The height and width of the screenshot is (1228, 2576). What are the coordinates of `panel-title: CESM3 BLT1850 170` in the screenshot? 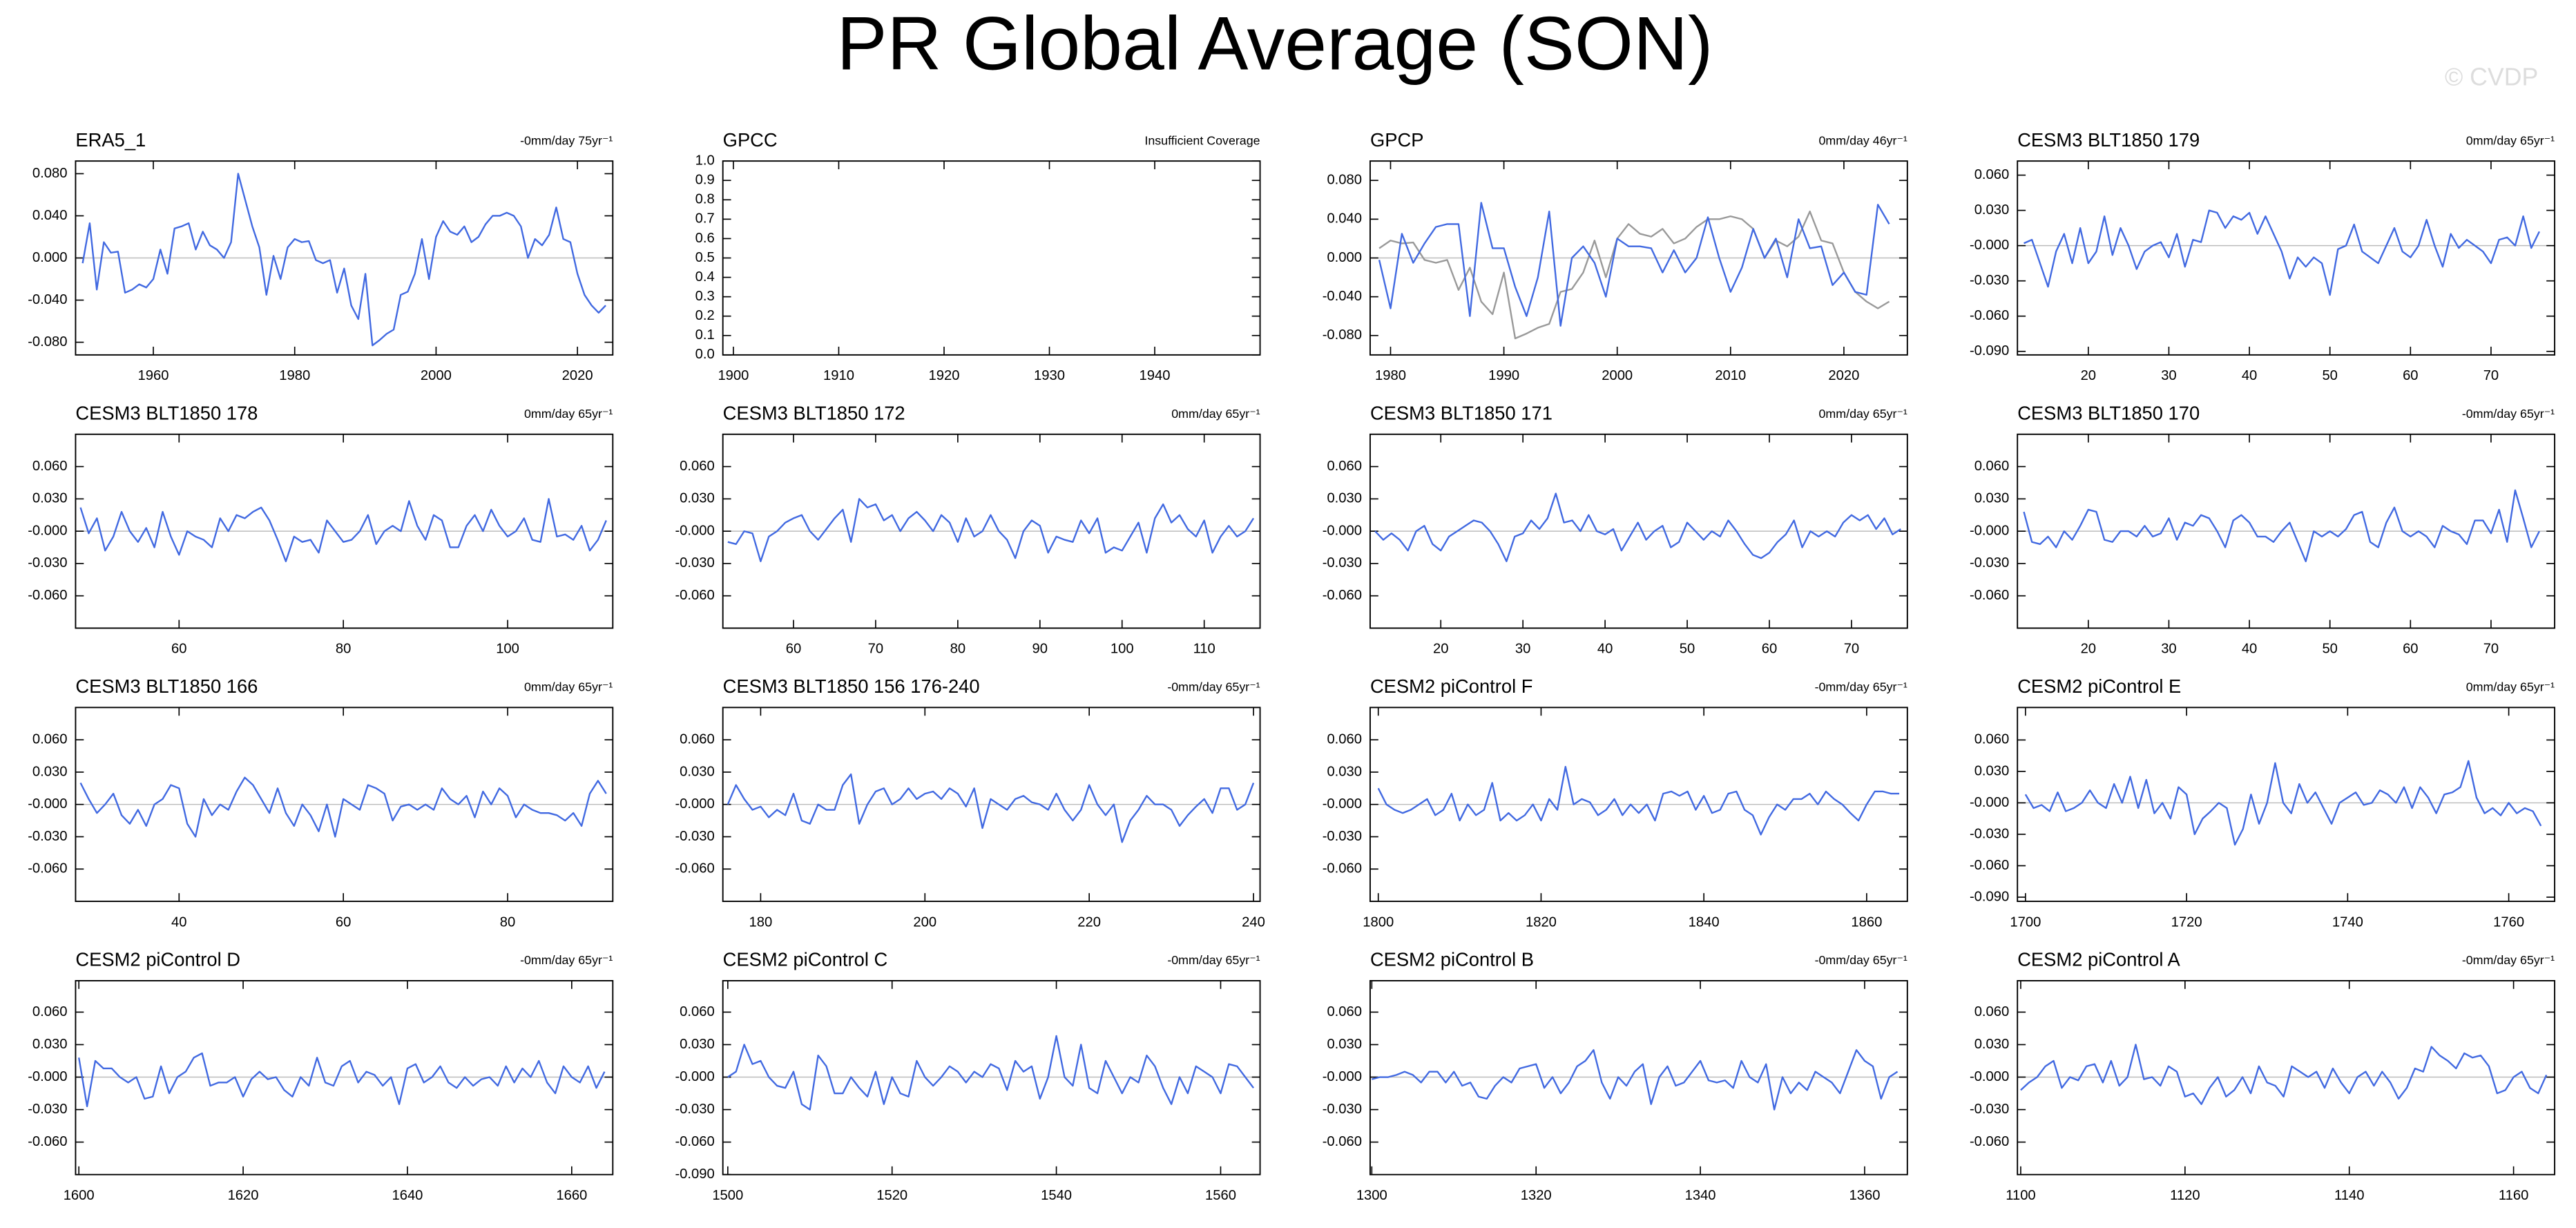 It's located at (2108, 412).